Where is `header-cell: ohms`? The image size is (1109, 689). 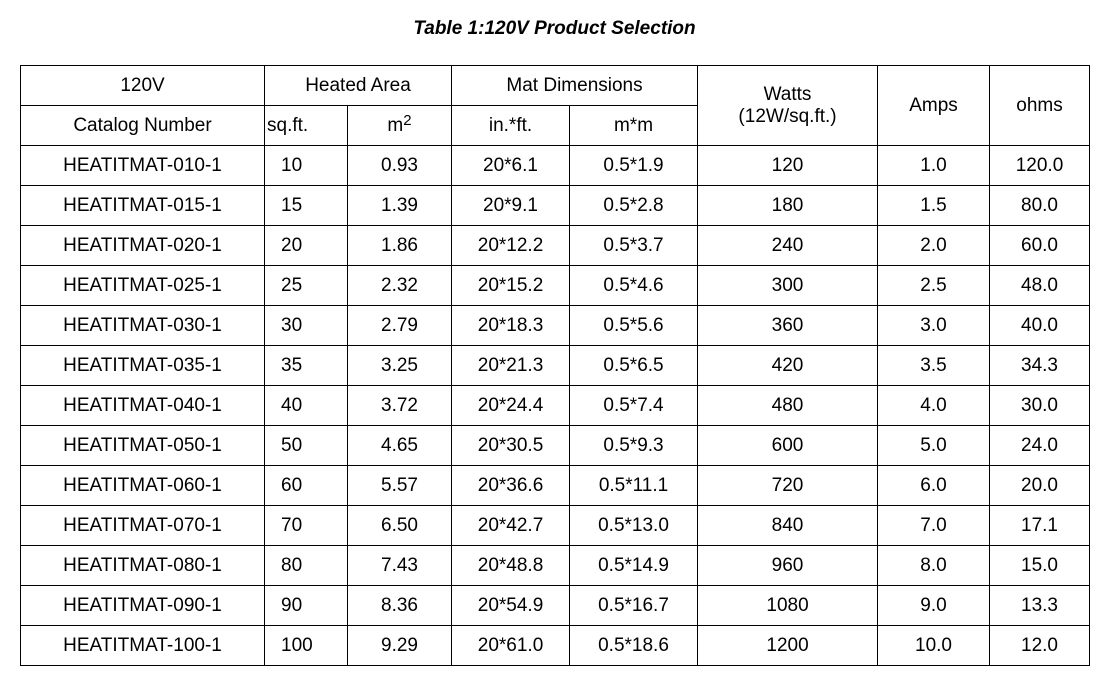
header-cell: ohms is located at coordinates (1040, 105).